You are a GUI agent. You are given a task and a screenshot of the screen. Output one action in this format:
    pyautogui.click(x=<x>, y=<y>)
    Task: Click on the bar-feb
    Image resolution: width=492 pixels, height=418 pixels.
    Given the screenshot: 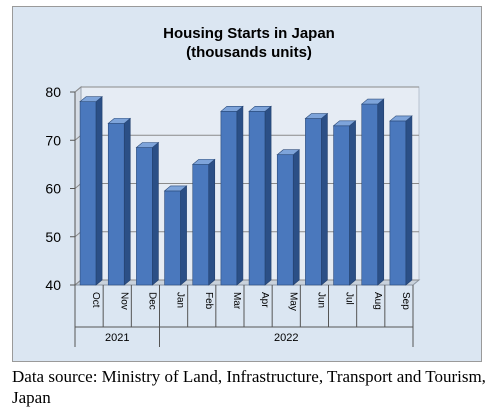 What is the action you would take?
    pyautogui.click(x=203, y=222)
    